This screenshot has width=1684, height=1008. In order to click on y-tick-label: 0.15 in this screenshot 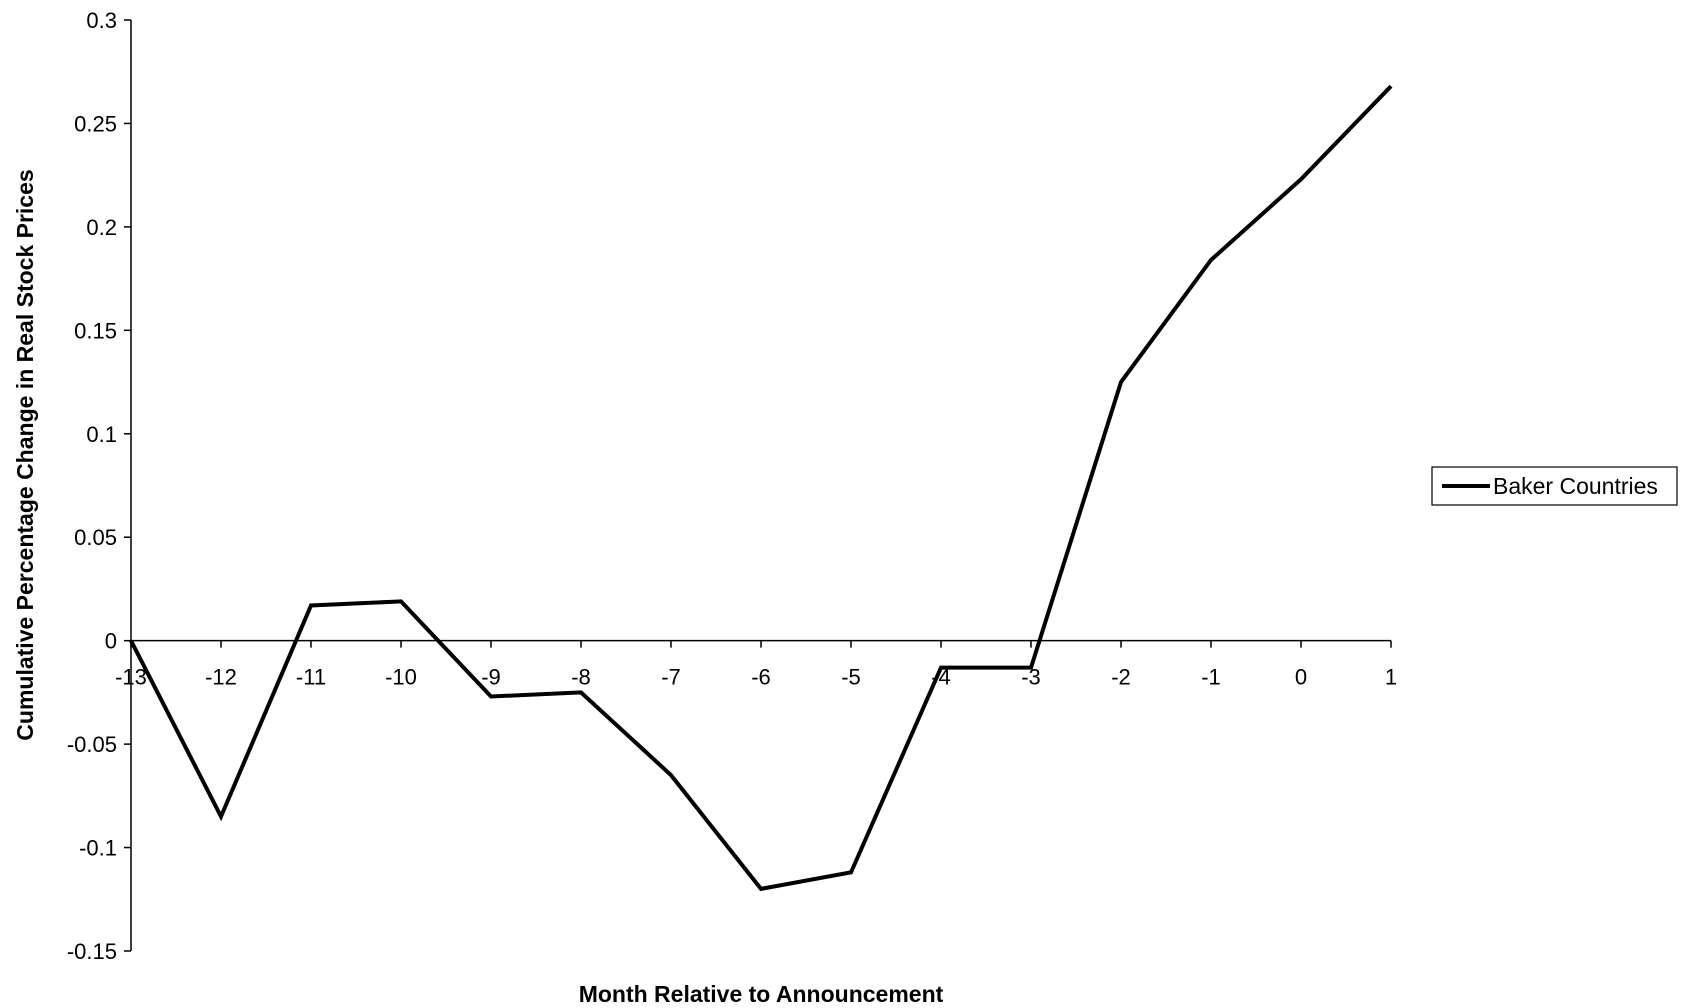, I will do `click(95, 330)`.